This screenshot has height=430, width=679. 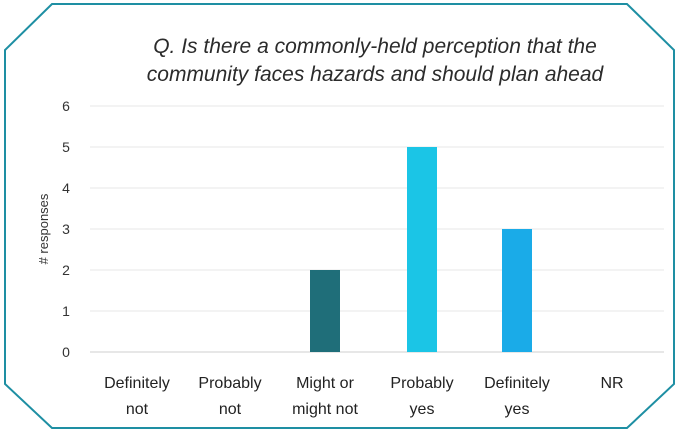 What do you see at coordinates (66, 229) in the screenshot?
I see `y-tick-label: 3` at bounding box center [66, 229].